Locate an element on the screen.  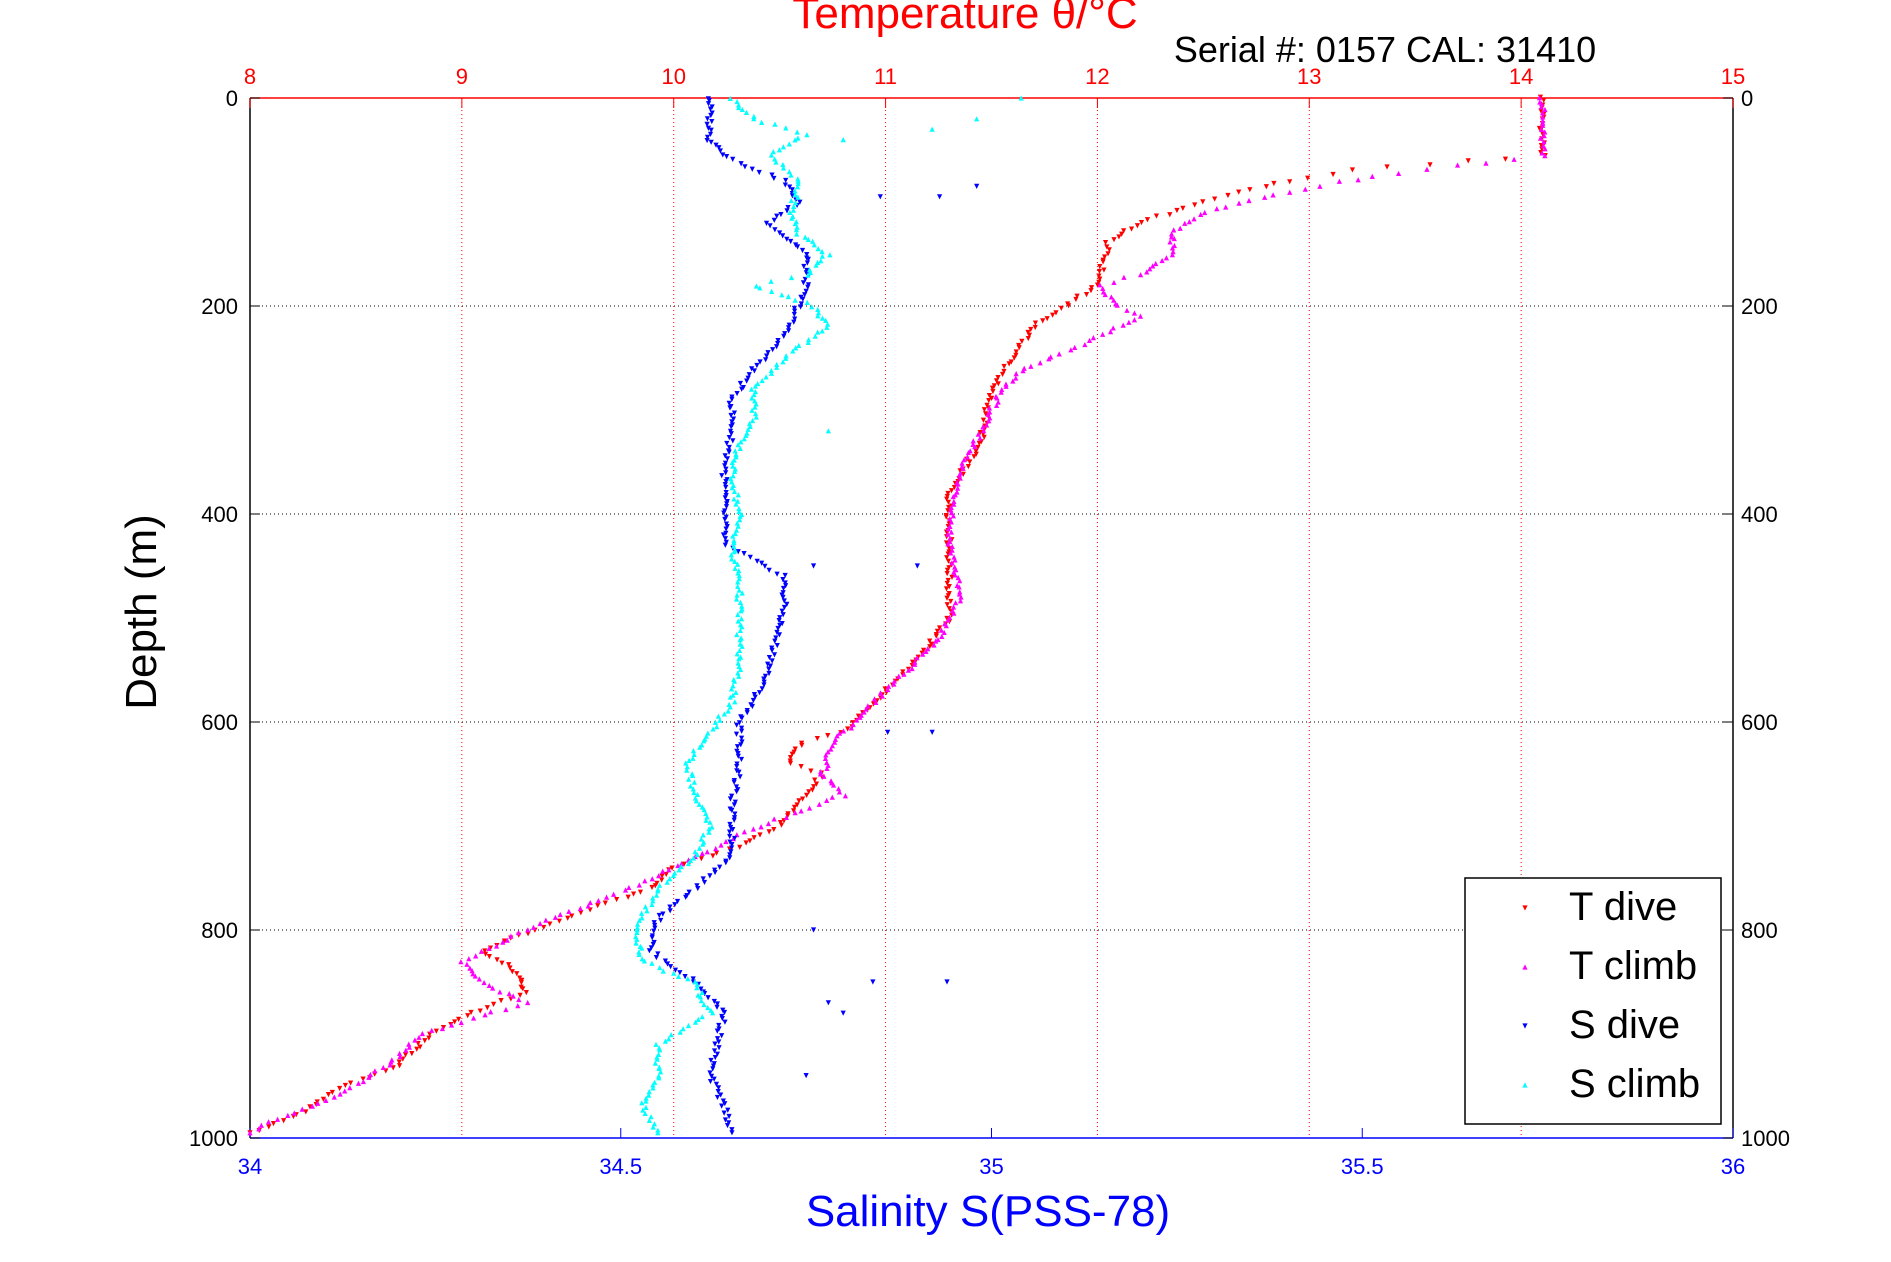
y-right-tick-label: 1000 is located at coordinates (1765, 1138).